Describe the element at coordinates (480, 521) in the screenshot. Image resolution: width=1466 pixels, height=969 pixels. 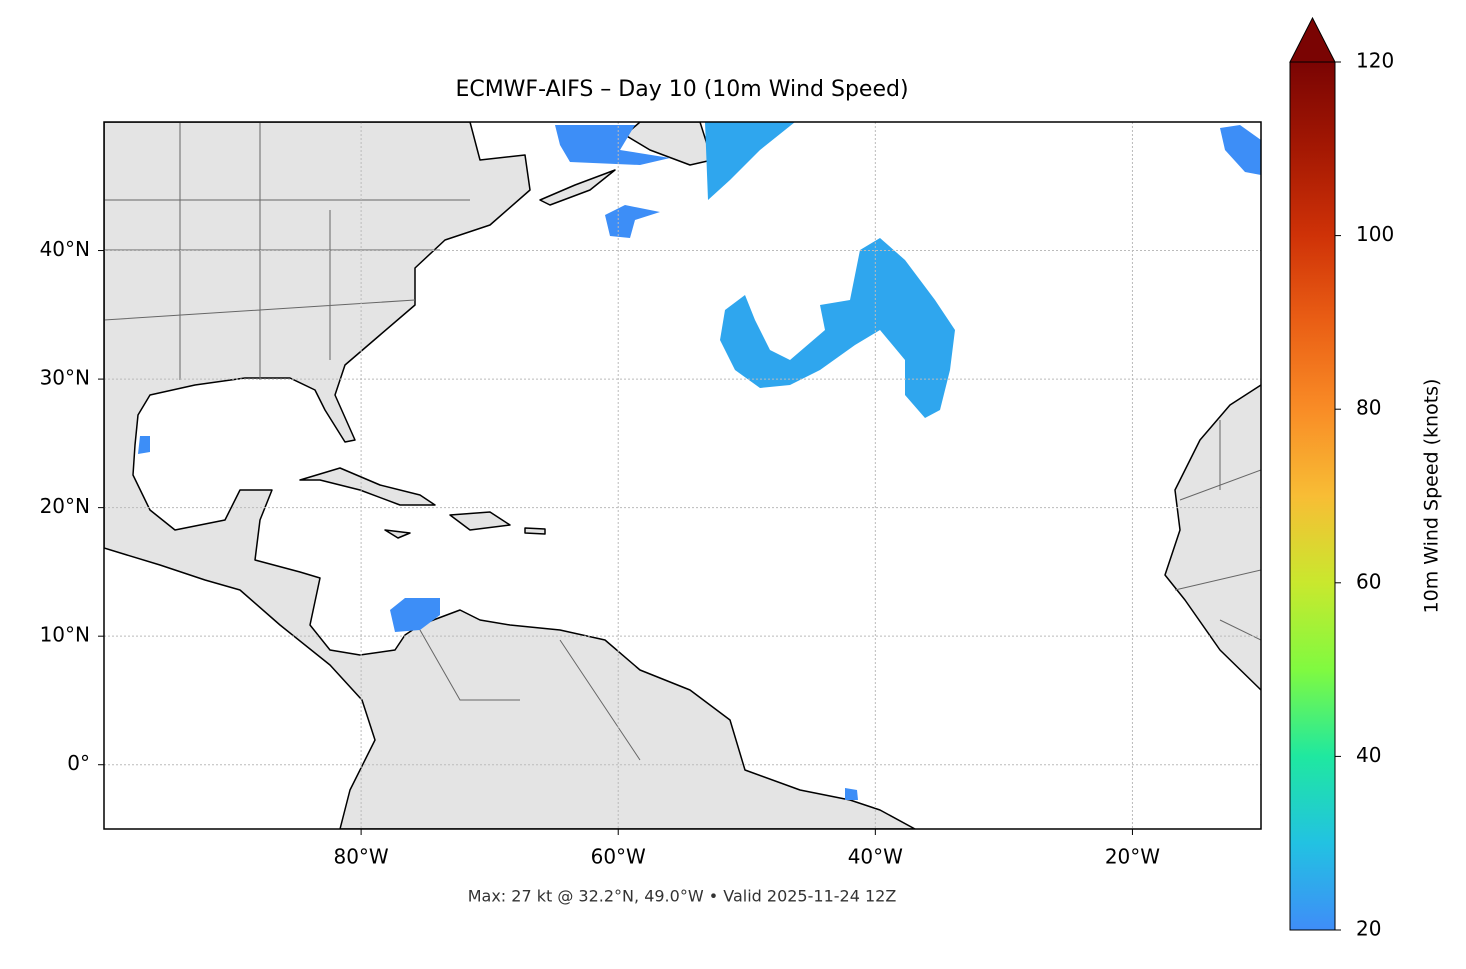
I see `hispaniola` at that location.